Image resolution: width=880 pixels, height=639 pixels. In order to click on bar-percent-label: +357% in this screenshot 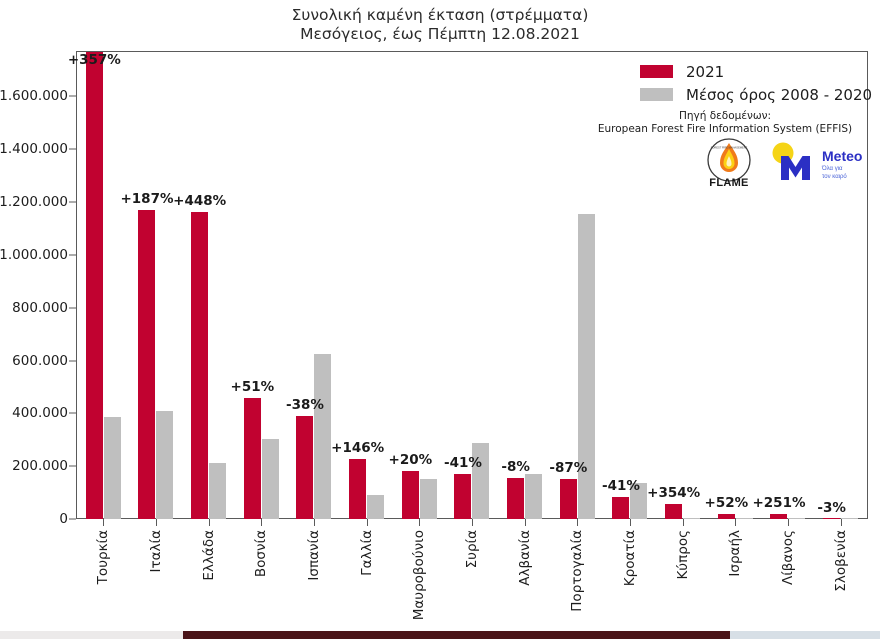, I will do `click(94, 60)`.